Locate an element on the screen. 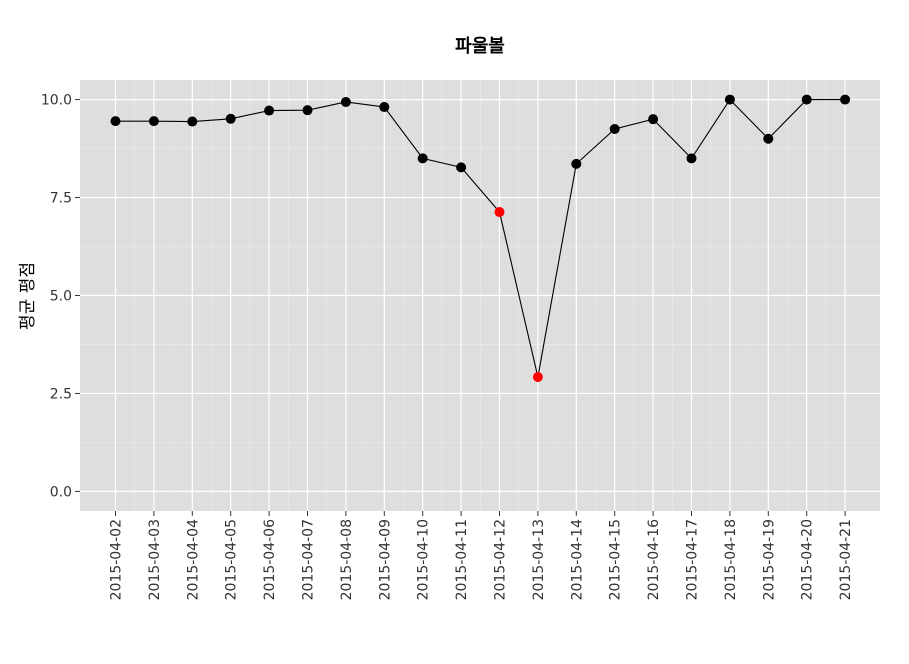 The height and width of the screenshot is (664, 909). x-tick-label: 2015-04-08 is located at coordinates (347, 559).